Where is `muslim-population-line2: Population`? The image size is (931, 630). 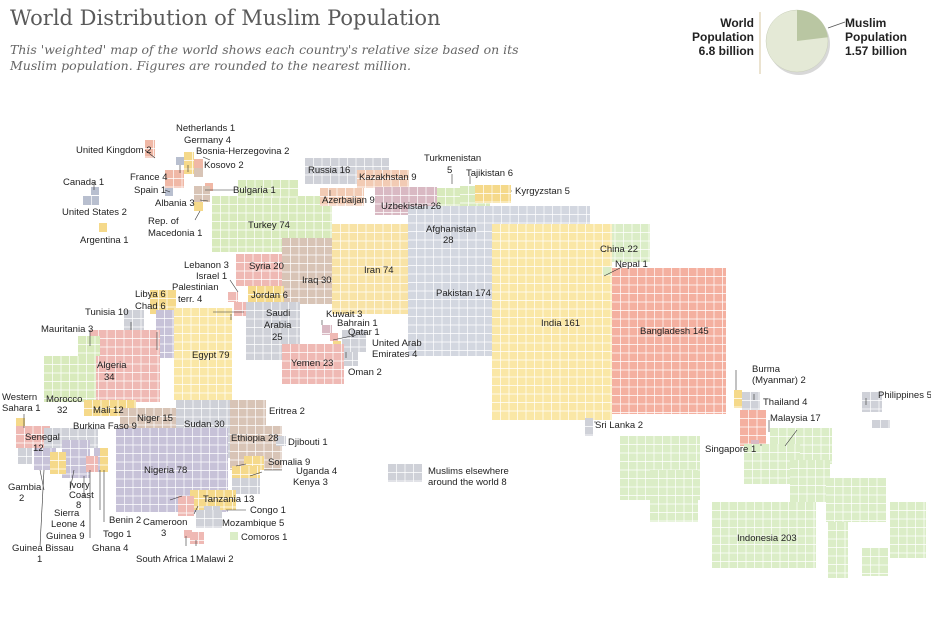
muslim-population-line2: Population is located at coordinates (876, 37).